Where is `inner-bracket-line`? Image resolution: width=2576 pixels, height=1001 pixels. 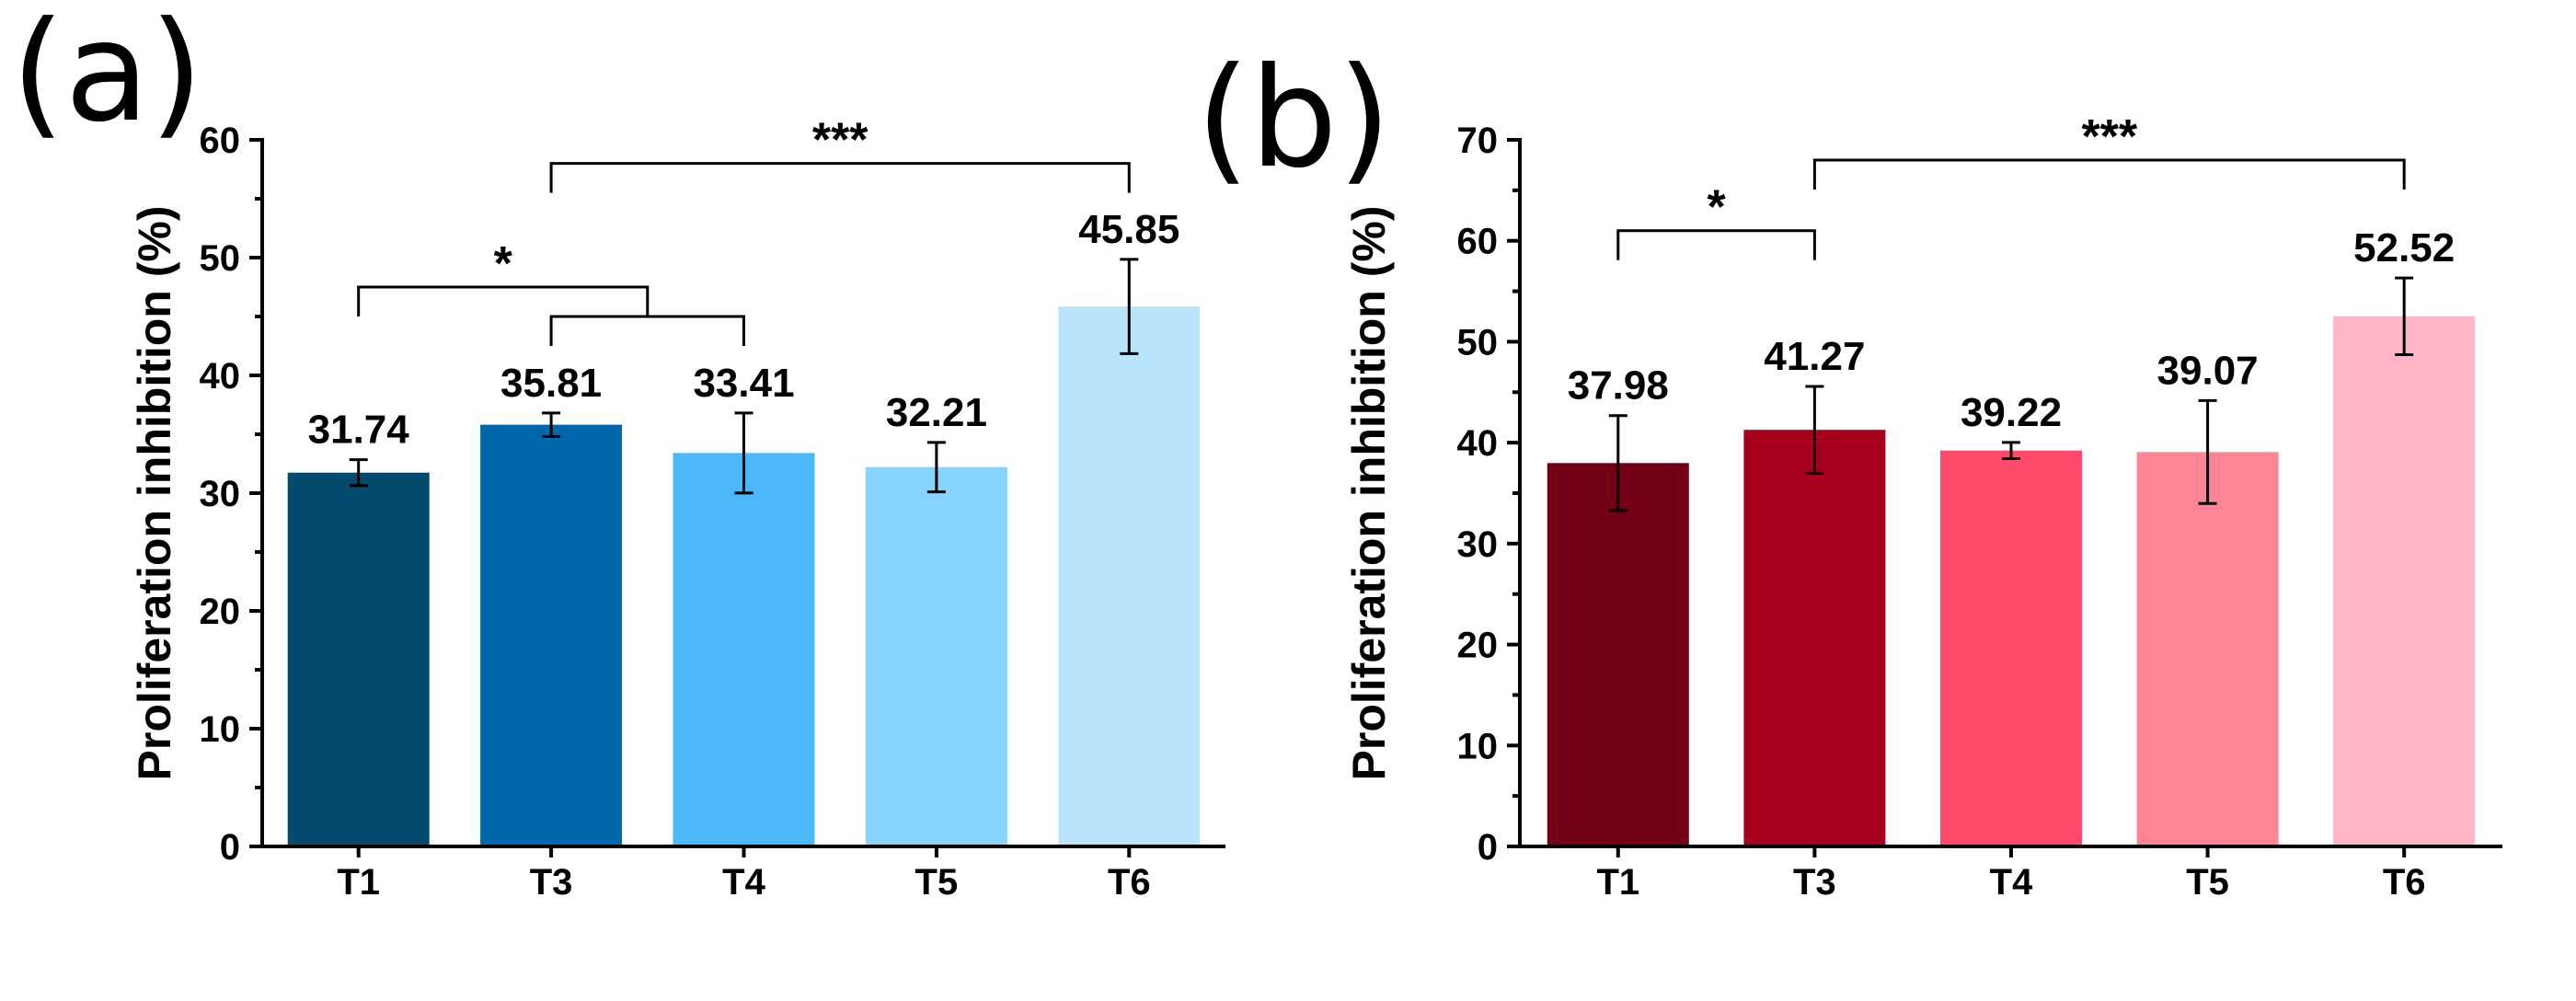 inner-bracket-line is located at coordinates (647, 330).